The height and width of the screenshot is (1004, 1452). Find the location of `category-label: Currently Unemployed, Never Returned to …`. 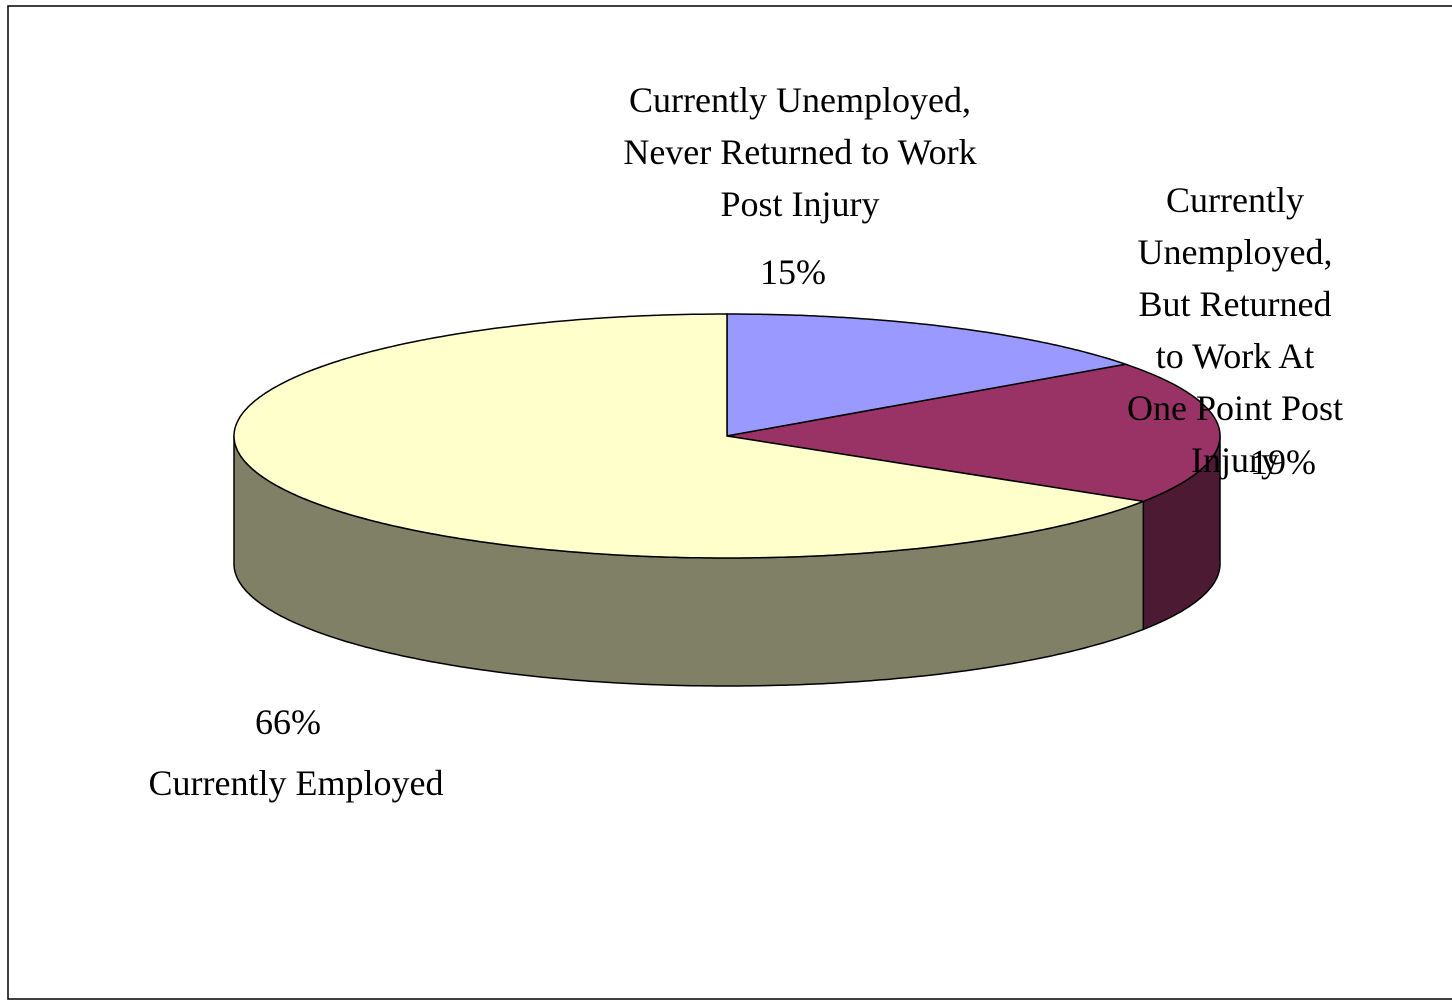

category-label: Currently Unemployed, Never Returned to … is located at coordinates (800, 152).